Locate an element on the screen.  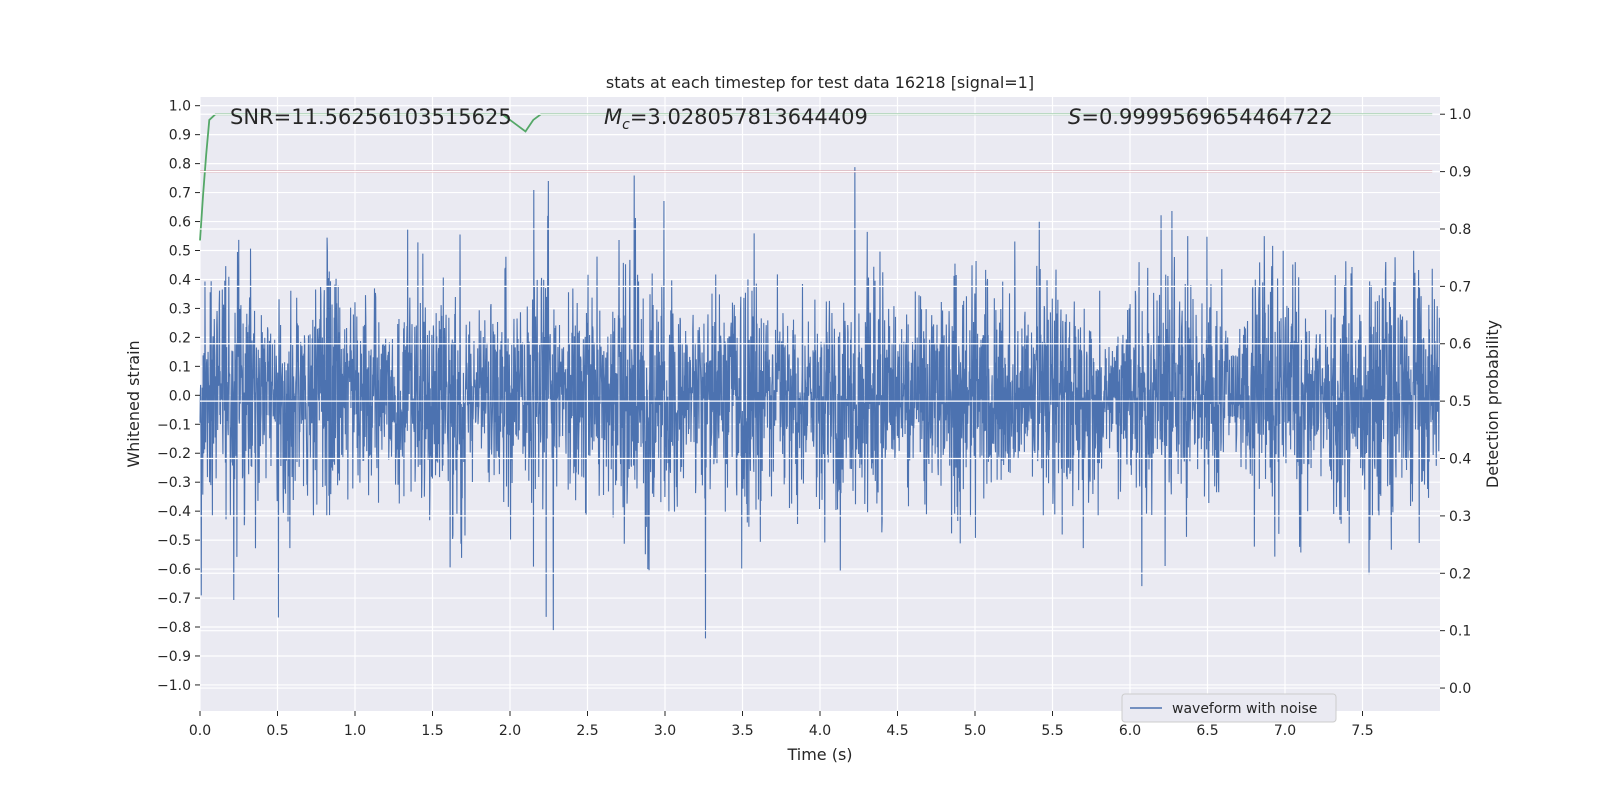
y-right-tick-label: 0.9 is located at coordinates (1460, 173).